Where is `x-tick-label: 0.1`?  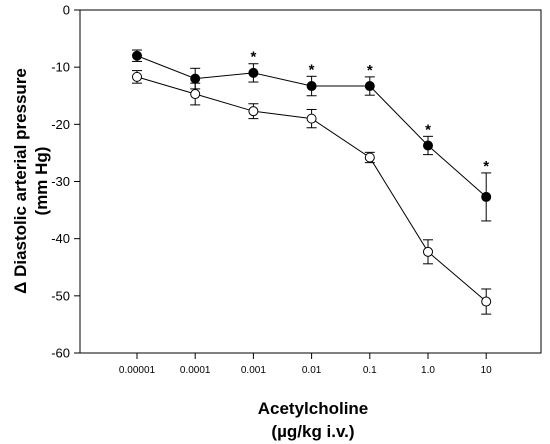
x-tick-label: 0.1 is located at coordinates (370, 370).